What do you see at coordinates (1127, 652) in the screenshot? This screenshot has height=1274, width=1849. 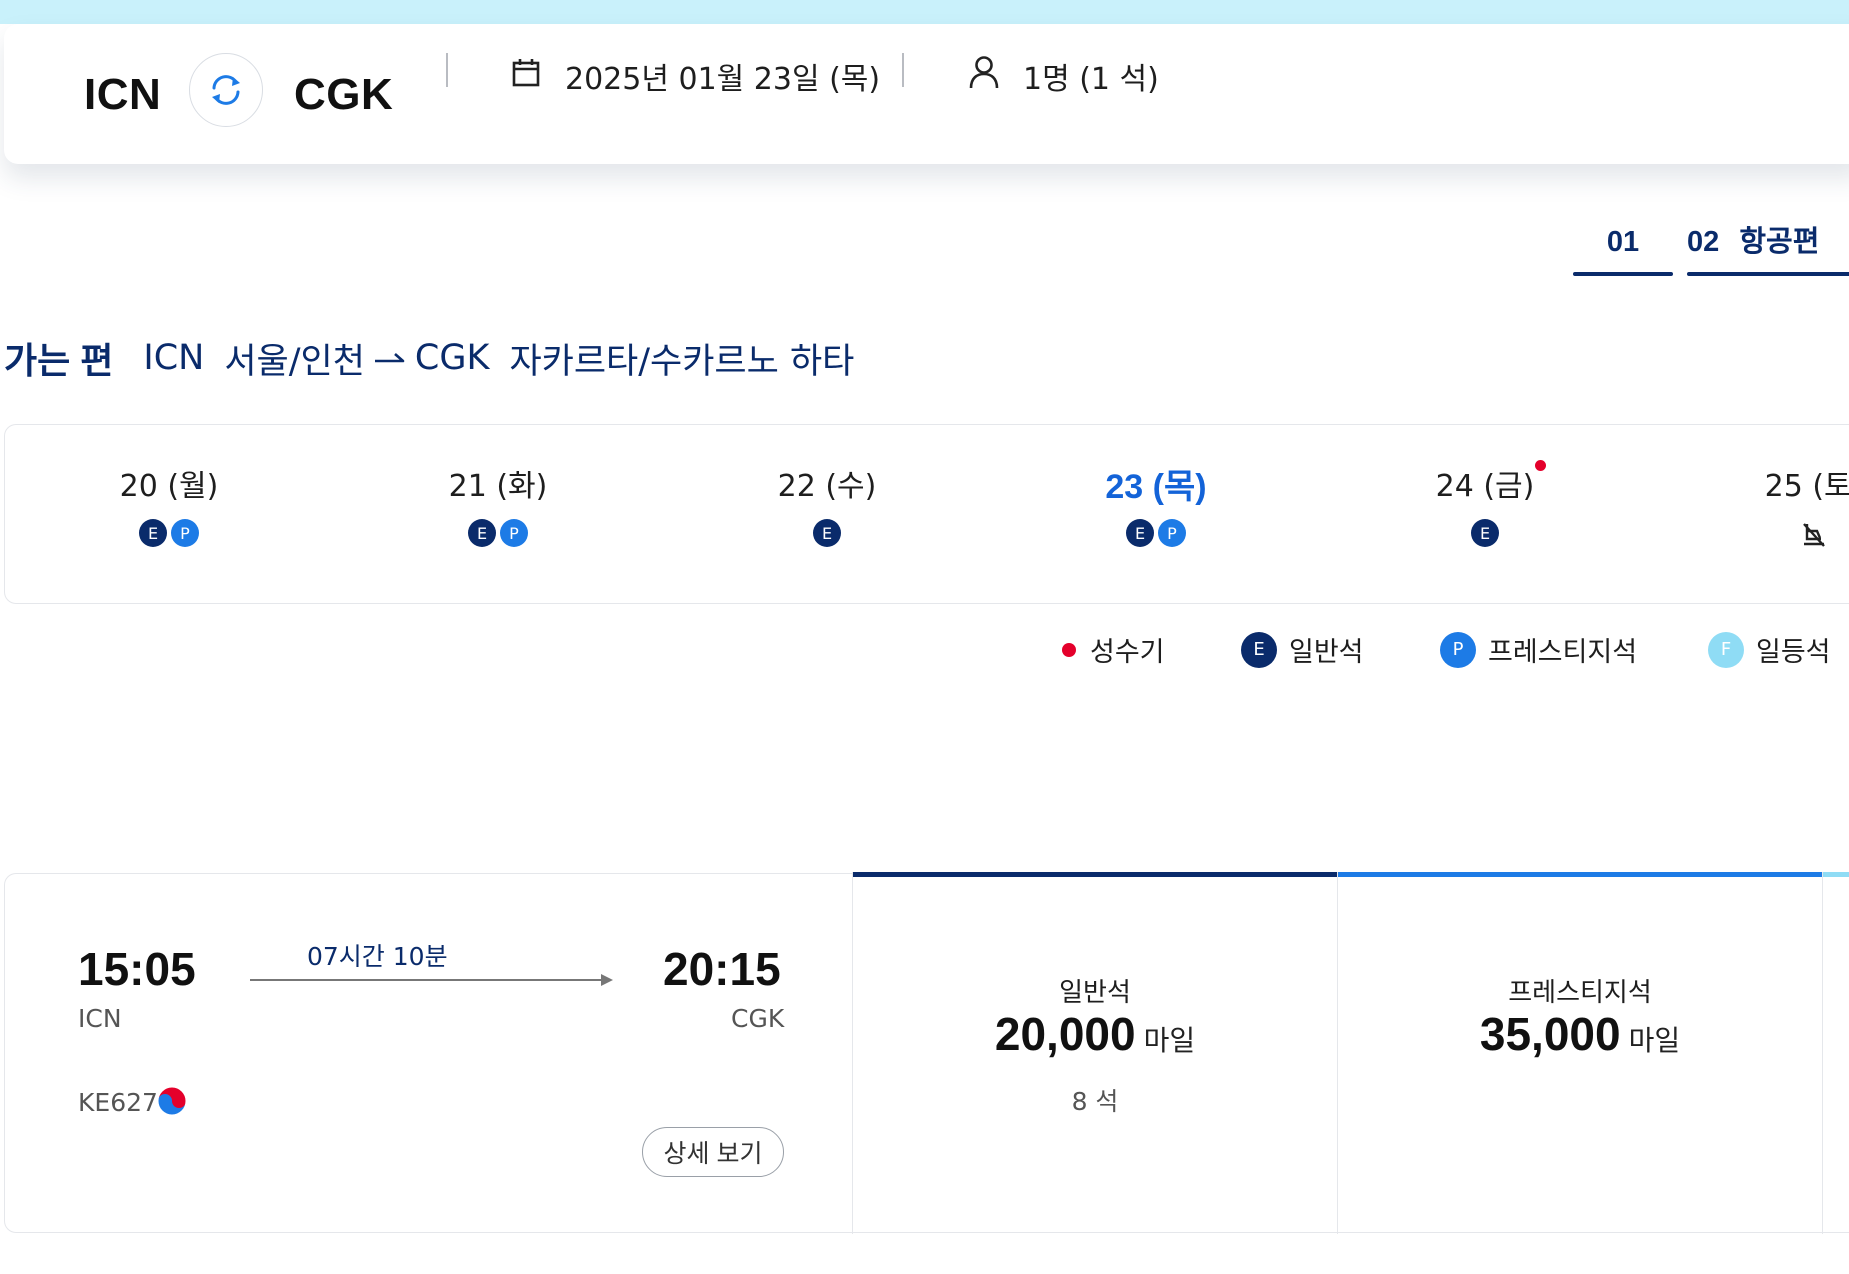 I see `legend-label: 성수기` at bounding box center [1127, 652].